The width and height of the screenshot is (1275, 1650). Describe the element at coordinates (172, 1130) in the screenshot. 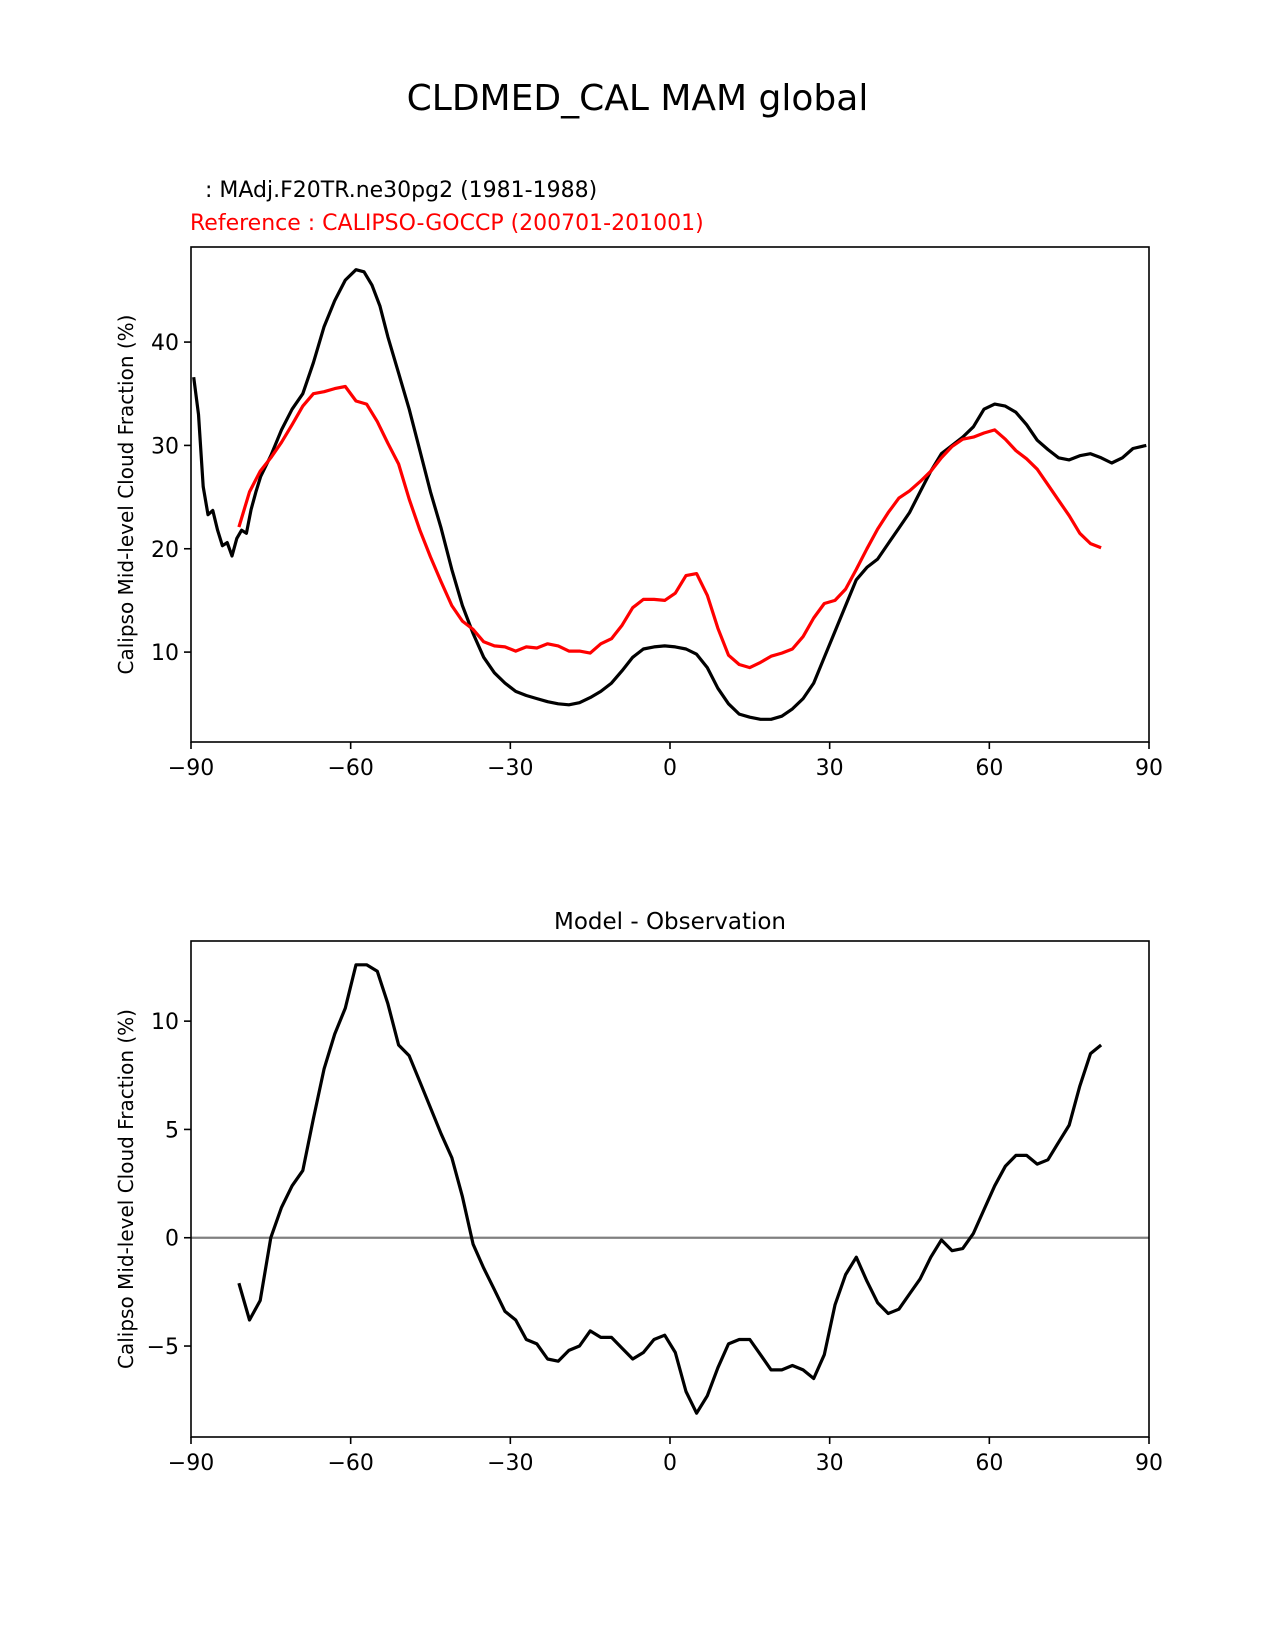

I see `y-tick-label: 5` at that location.